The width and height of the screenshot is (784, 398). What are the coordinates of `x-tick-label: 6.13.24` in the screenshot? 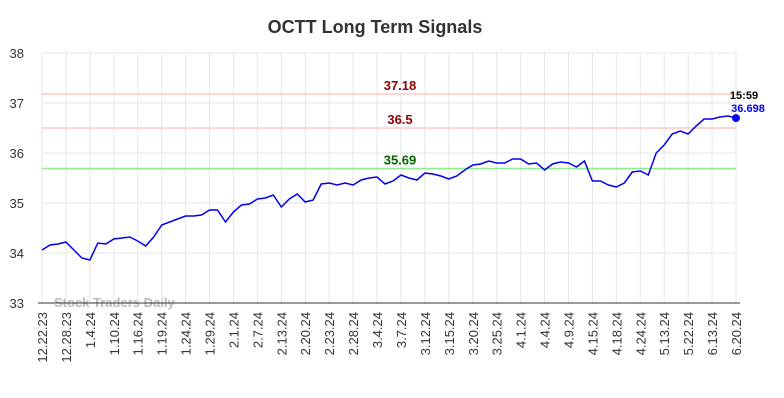 It's located at (712, 333).